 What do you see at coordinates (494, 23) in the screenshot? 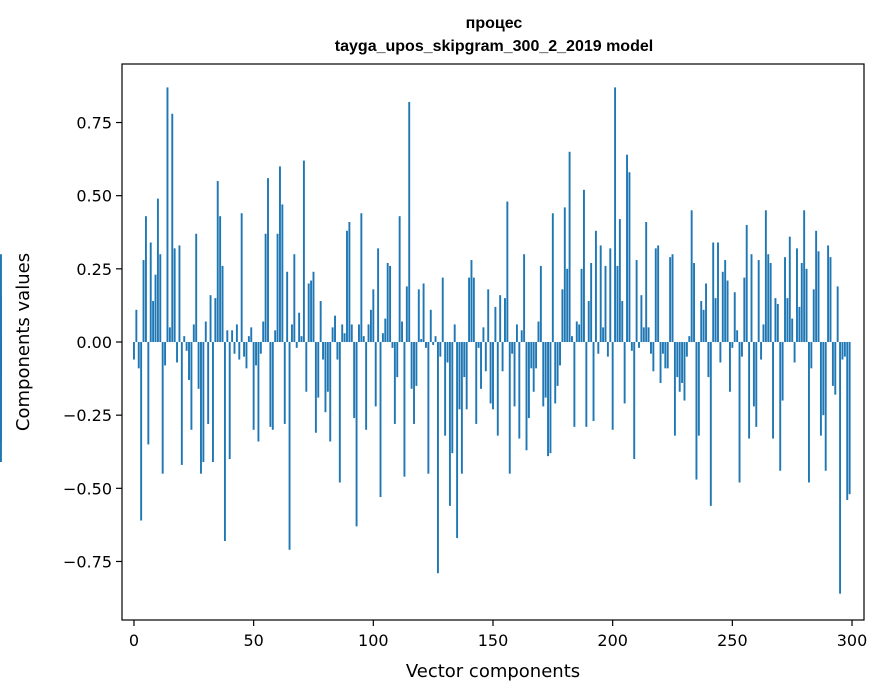
I see `chart-title: процес` at bounding box center [494, 23].